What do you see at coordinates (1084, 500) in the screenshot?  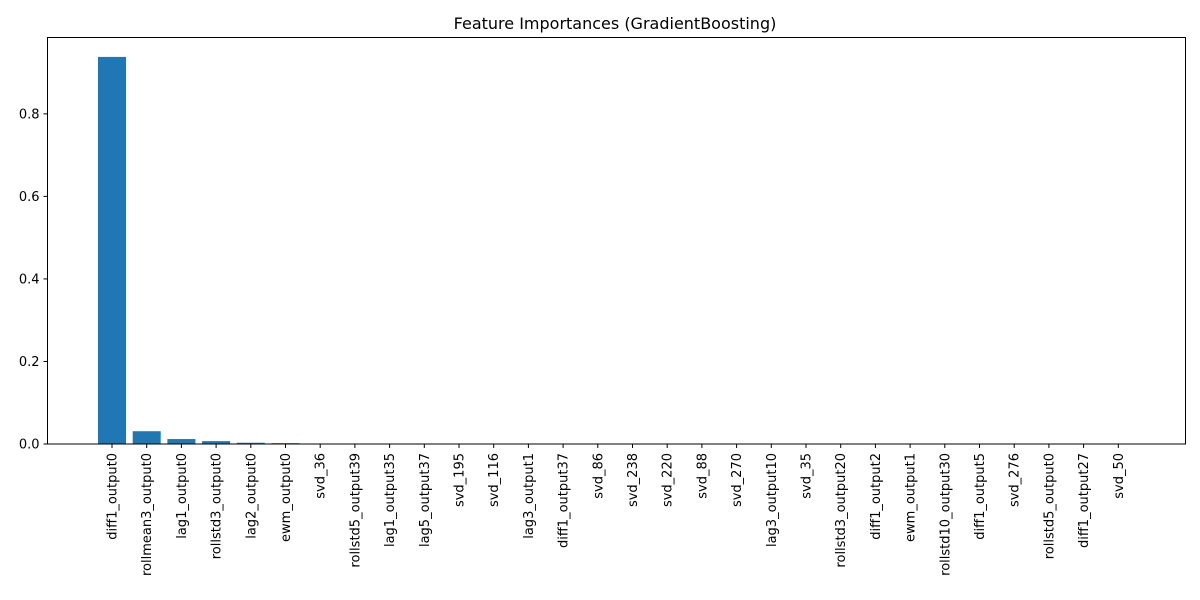 I see `x-tick-label: diff1_output27` at bounding box center [1084, 500].